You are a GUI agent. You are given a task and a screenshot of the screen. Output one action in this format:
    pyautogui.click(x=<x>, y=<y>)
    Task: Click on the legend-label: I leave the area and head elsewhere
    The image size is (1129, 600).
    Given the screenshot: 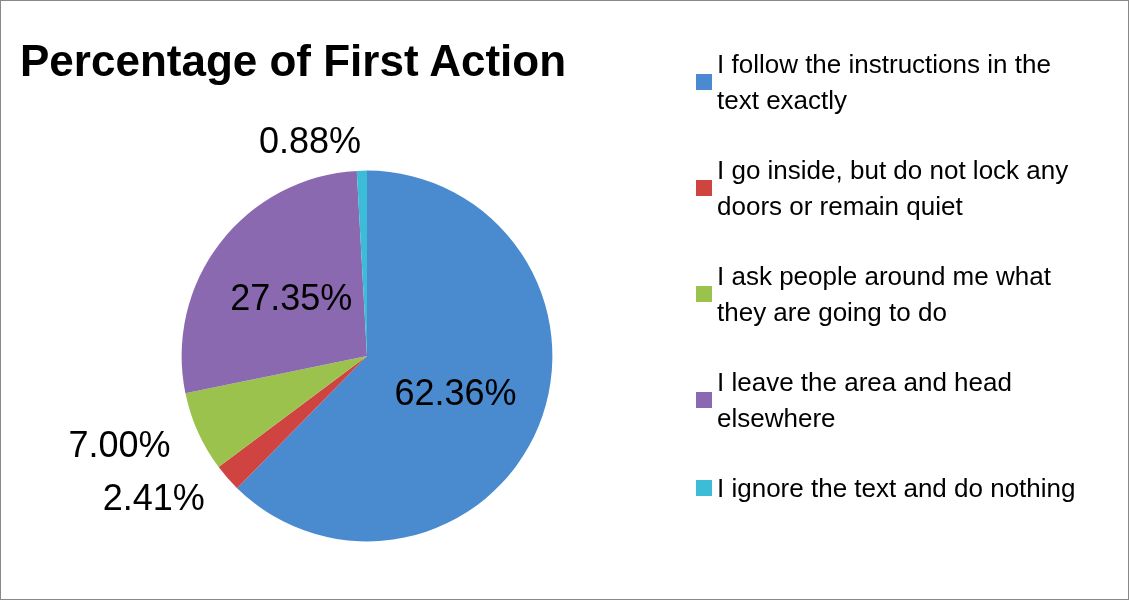 What is the action you would take?
    pyautogui.click(x=868, y=400)
    